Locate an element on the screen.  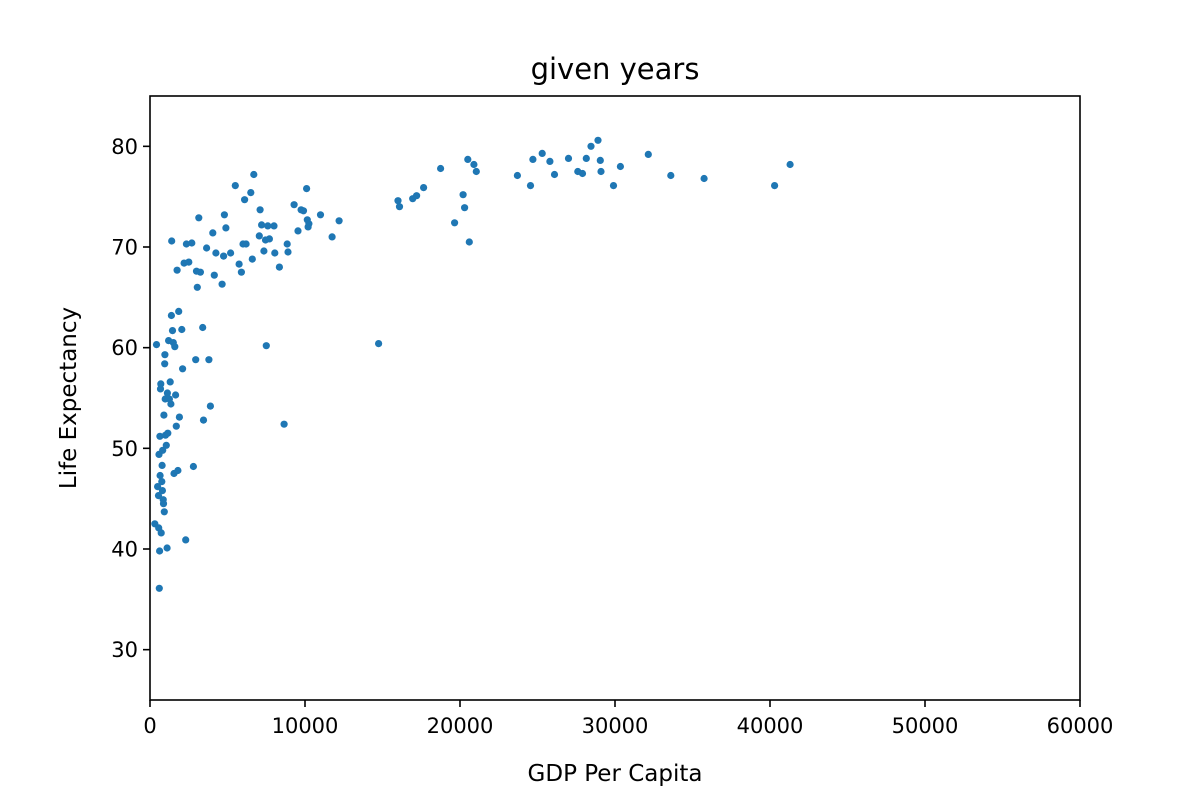
y-tick-label: 30 is located at coordinates (124, 650).